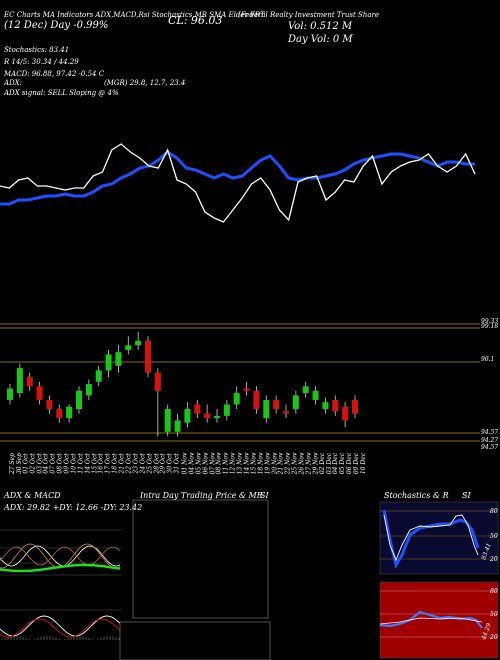 The image size is (500, 660). What do you see at coordinates (261, 463) in the screenshot?
I see `date-tick-label: 18 Nov` at bounding box center [261, 463].